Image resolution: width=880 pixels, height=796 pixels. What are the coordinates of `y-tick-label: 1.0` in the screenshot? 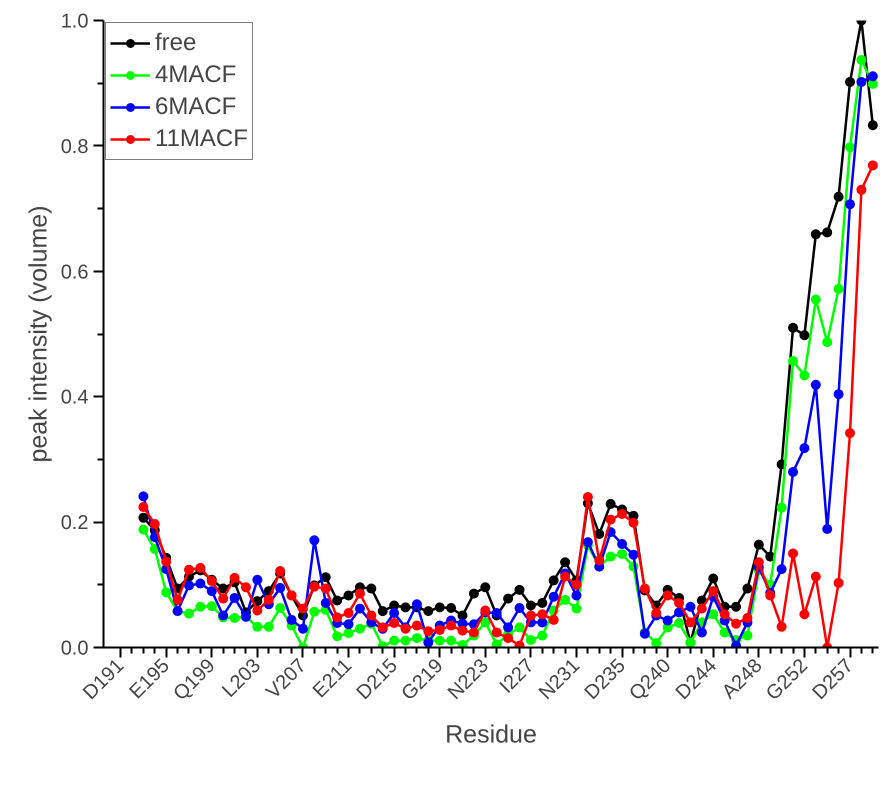 It's located at (74, 21).